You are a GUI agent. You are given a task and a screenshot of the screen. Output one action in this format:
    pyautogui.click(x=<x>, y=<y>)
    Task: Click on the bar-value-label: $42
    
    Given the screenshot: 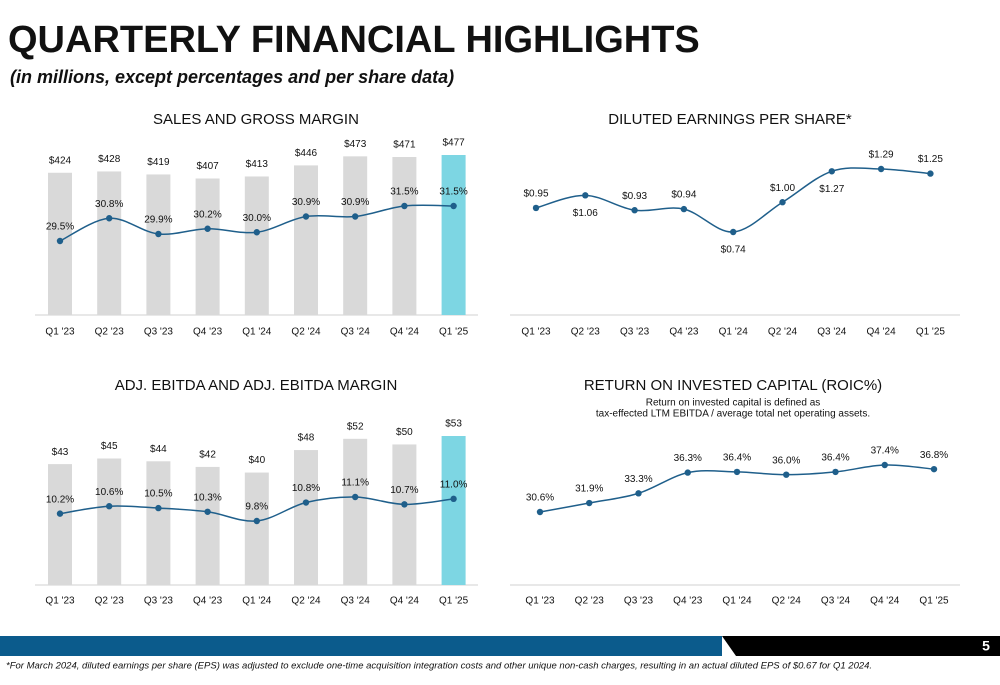 What is the action you would take?
    pyautogui.click(x=207, y=455)
    